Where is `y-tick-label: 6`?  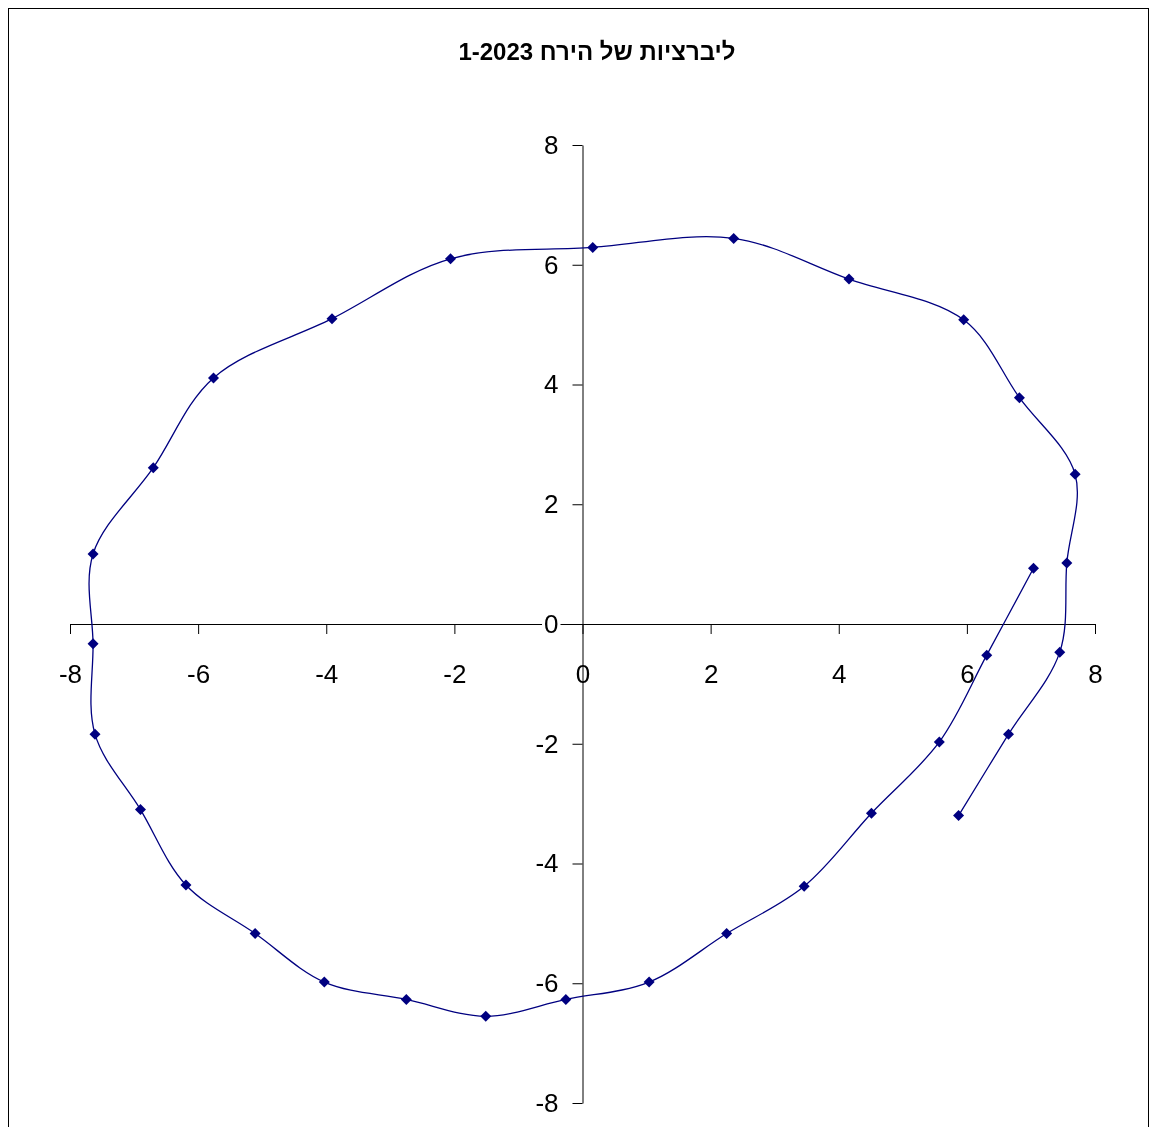 y-tick-label: 6 is located at coordinates (551, 264).